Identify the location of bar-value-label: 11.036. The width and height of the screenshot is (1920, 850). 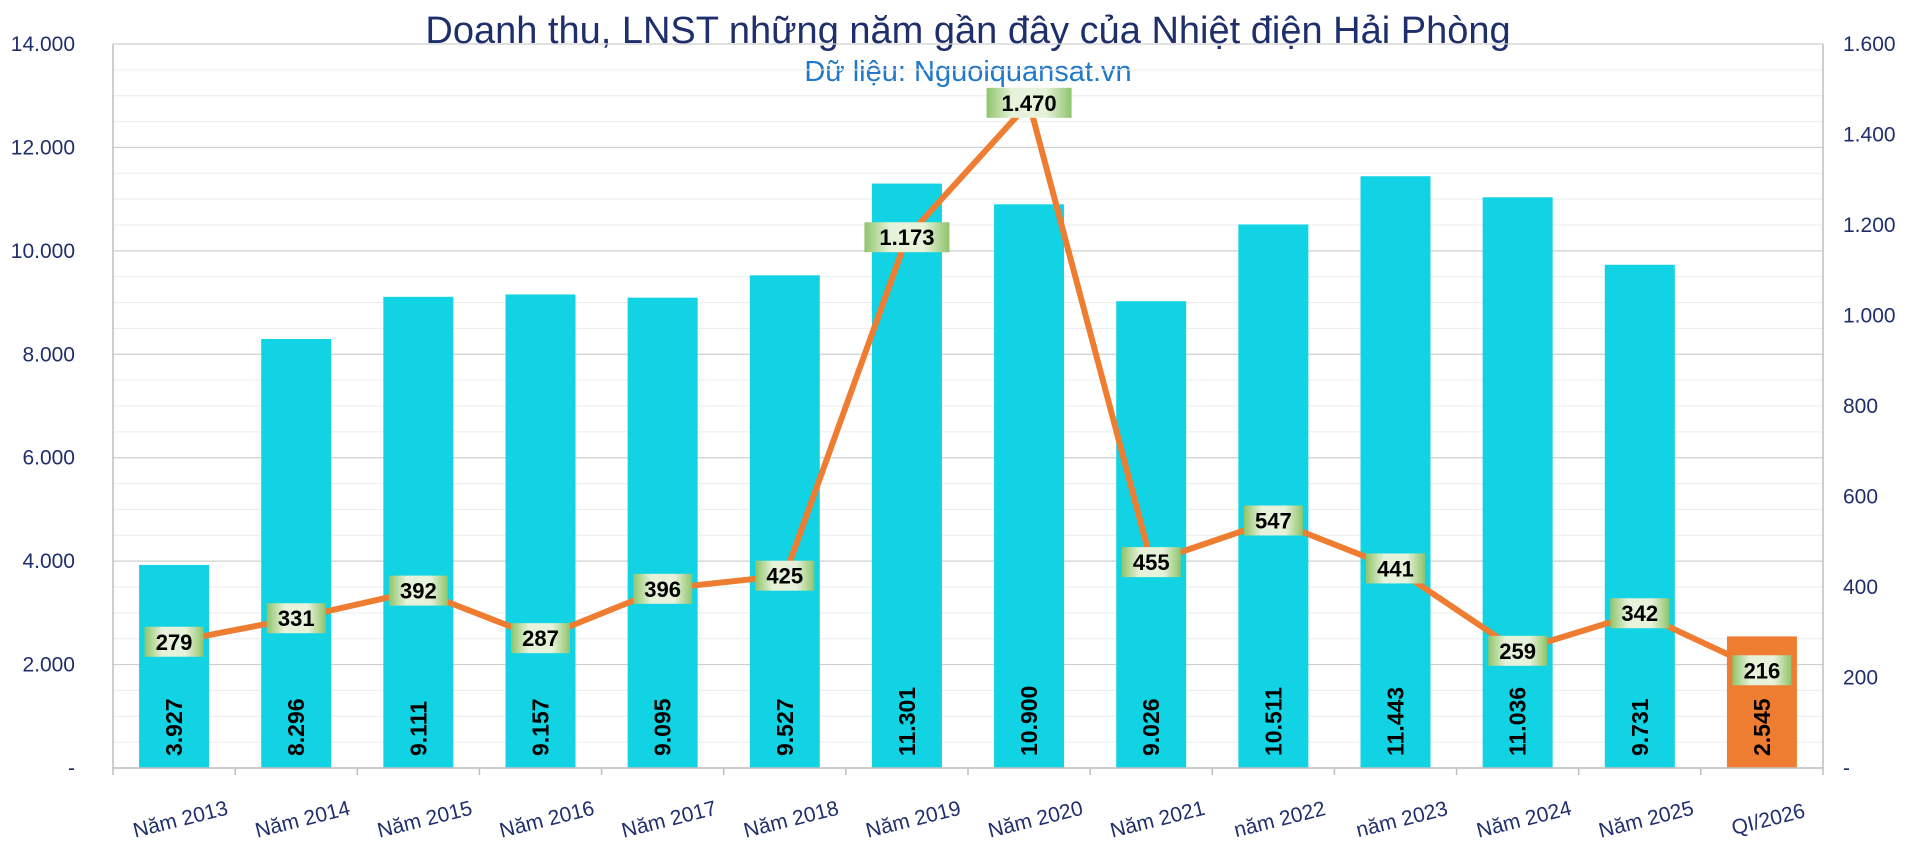
(1518, 721).